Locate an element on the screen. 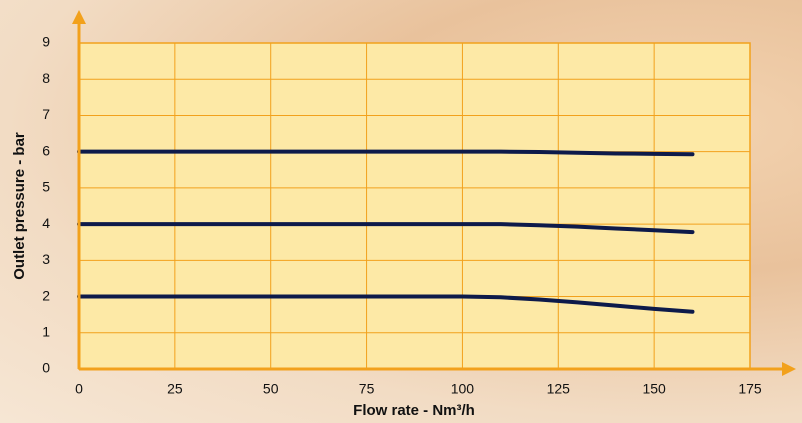  y-tick-label: 3 is located at coordinates (46, 259).